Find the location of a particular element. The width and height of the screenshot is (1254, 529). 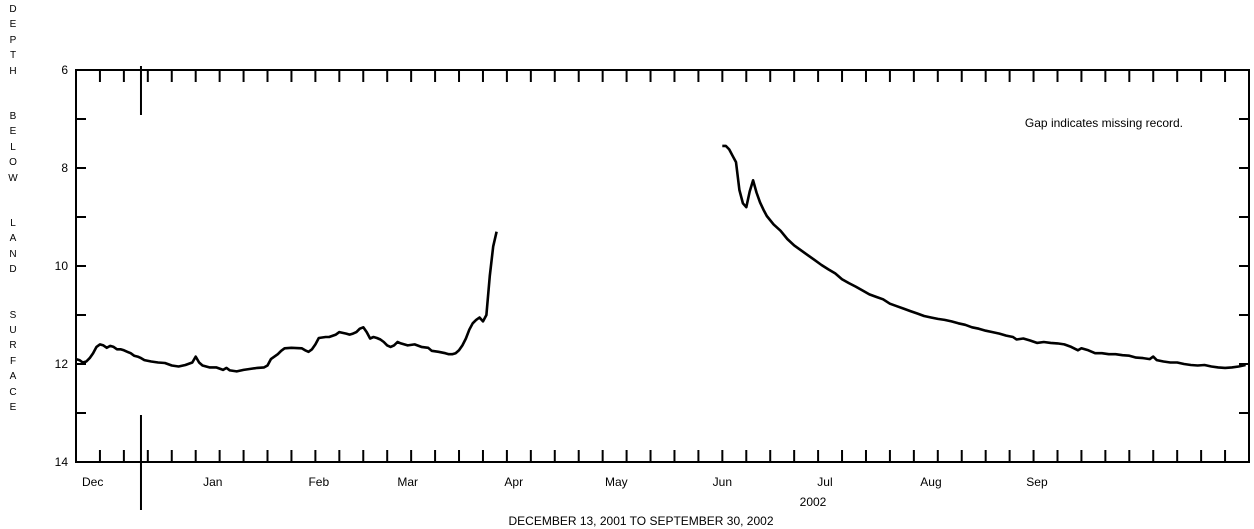

month-label: Feb is located at coordinates (318, 482).